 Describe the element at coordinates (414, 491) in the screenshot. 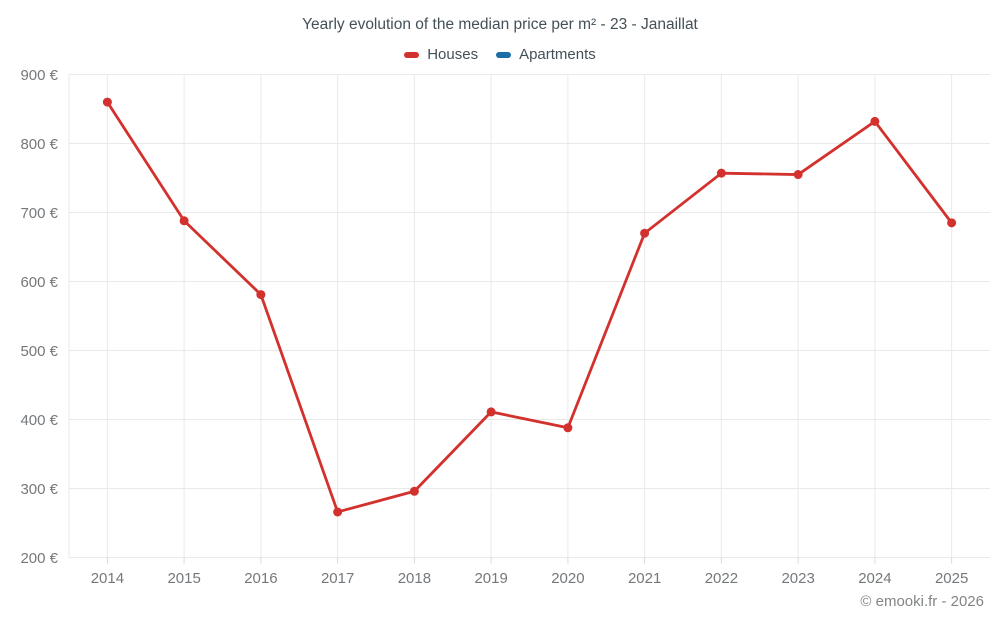

I see `houses-data-point-2018` at that location.